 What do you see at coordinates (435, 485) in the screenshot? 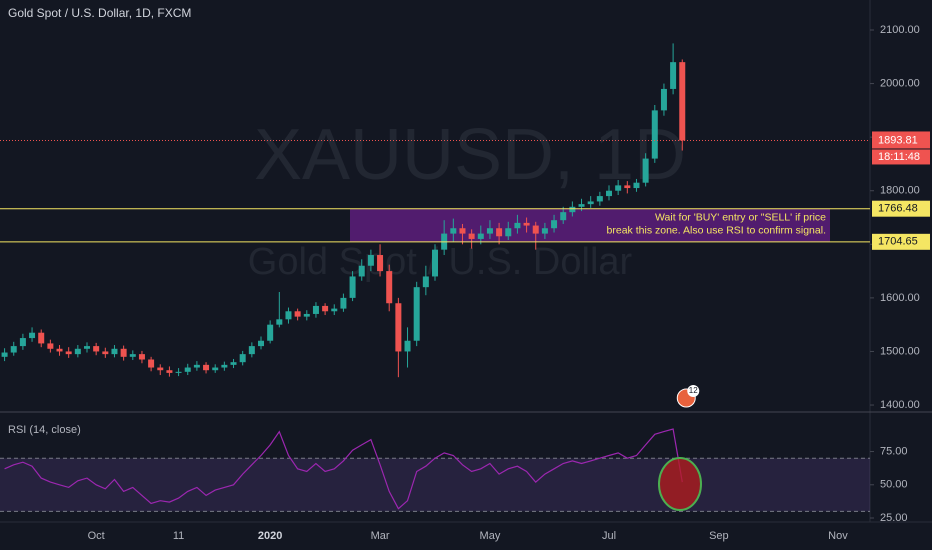
I see `rsi-band` at bounding box center [435, 485].